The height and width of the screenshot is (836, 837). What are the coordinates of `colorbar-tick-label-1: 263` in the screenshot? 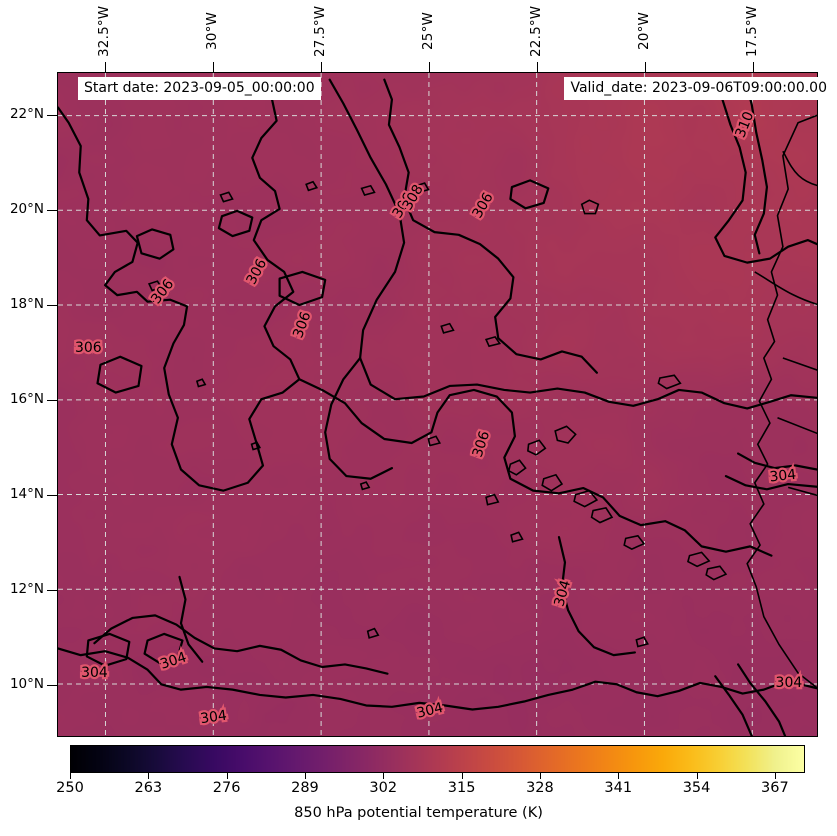 It's located at (148, 788).